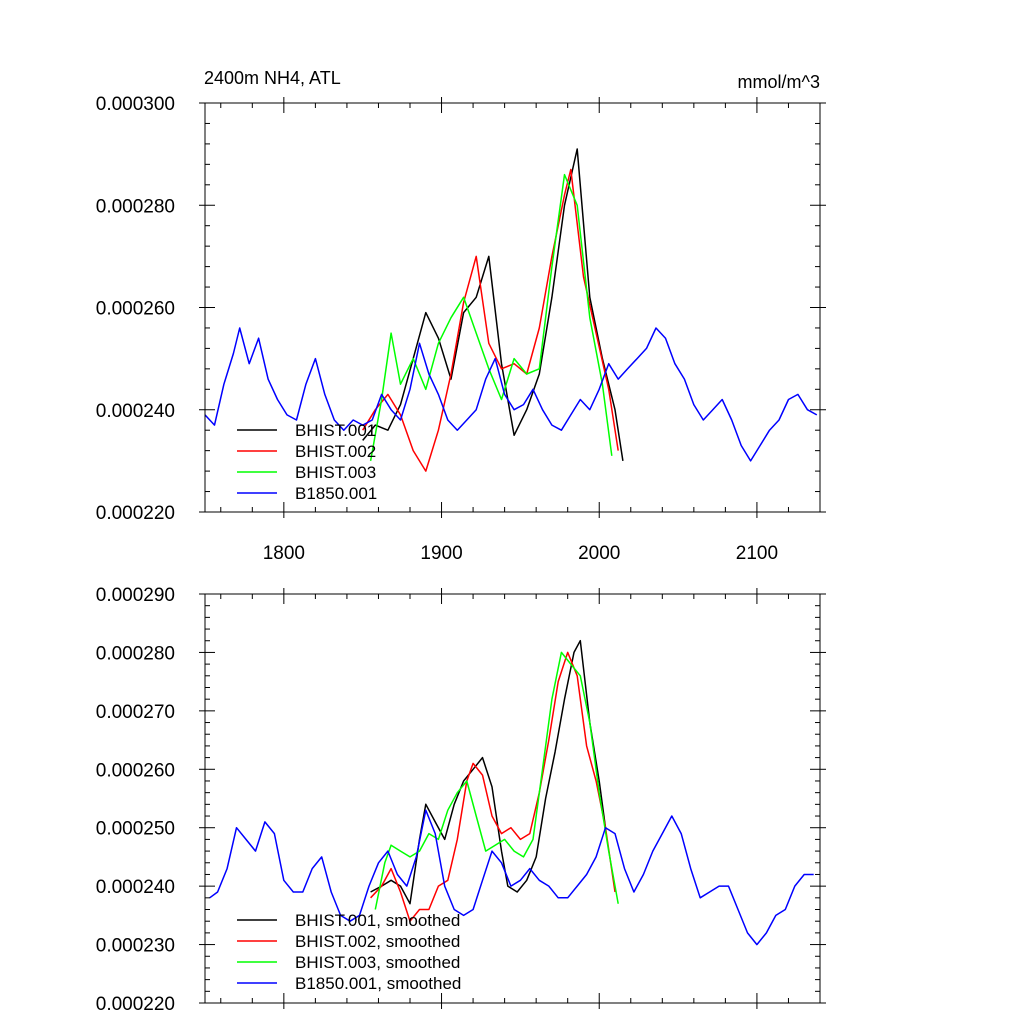 The width and height of the screenshot is (1024, 1024). Describe the element at coordinates (757, 553) in the screenshot. I see `x-tick-label: 2100` at that location.